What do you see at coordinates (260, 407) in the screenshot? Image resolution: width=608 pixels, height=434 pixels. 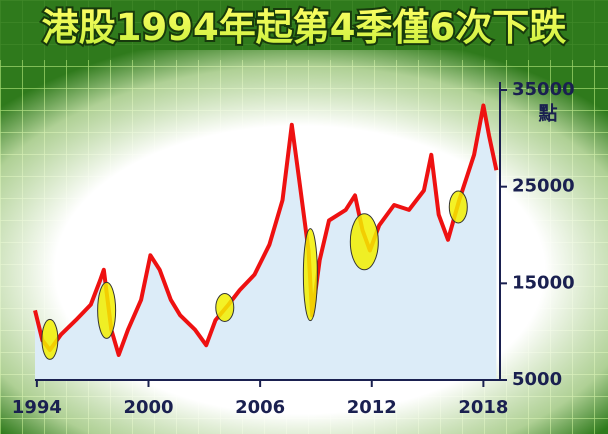 I see `x-tick-label: 2006` at bounding box center [260, 407].